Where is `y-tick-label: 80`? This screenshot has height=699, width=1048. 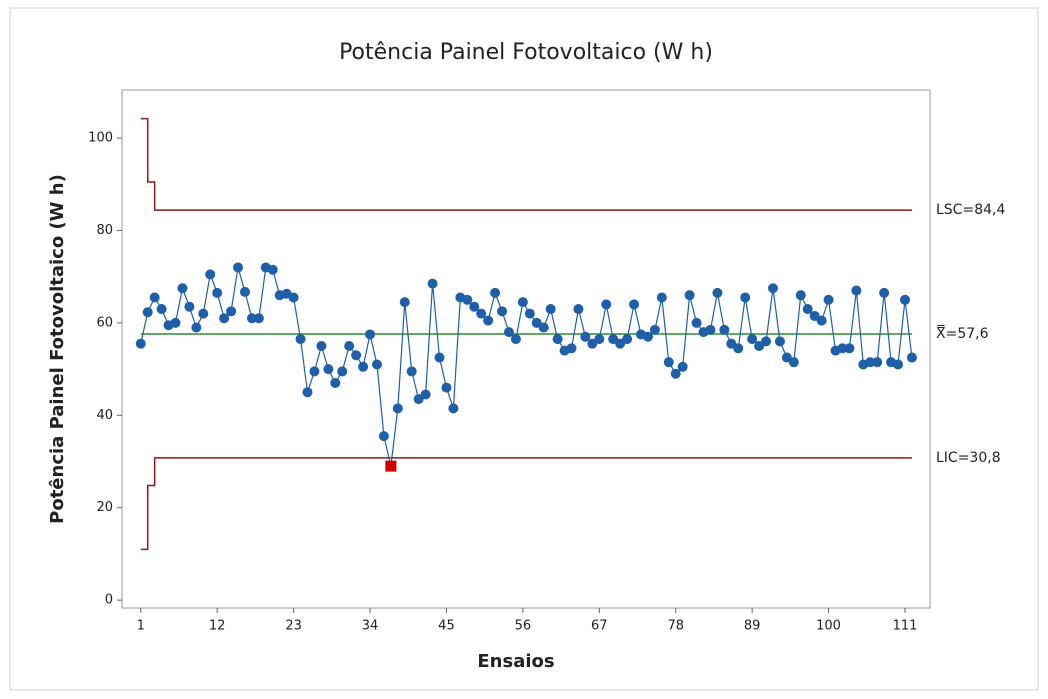
y-tick-label: 80 is located at coordinates (104, 230).